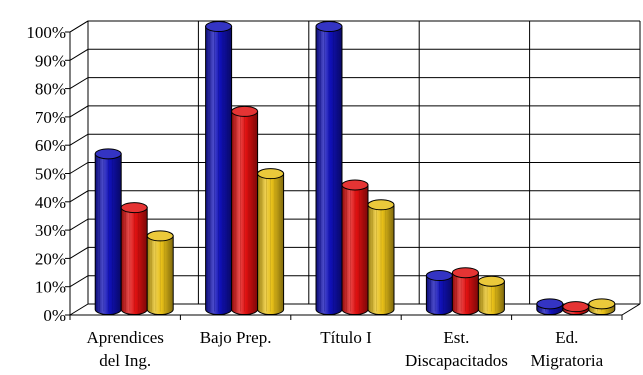 The height and width of the screenshot is (375, 643). What do you see at coordinates (566, 360) in the screenshot?
I see `x-category-label: Migratoria` at bounding box center [566, 360].